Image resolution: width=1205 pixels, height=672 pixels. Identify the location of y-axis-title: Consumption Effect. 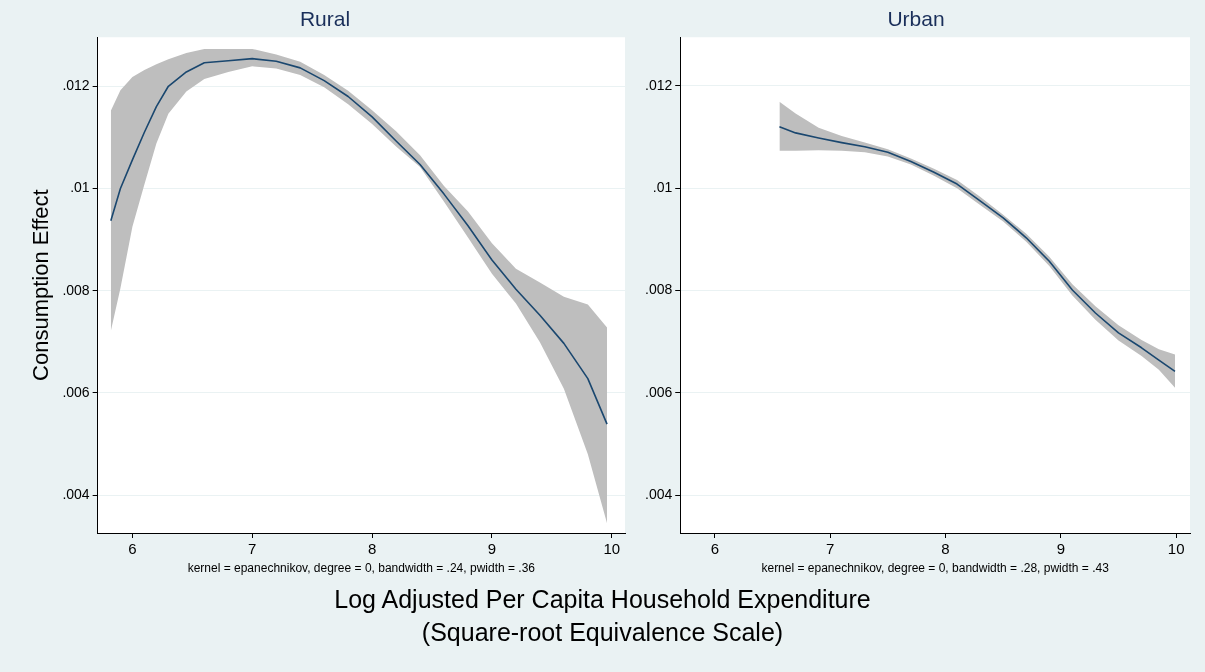
(41, 285).